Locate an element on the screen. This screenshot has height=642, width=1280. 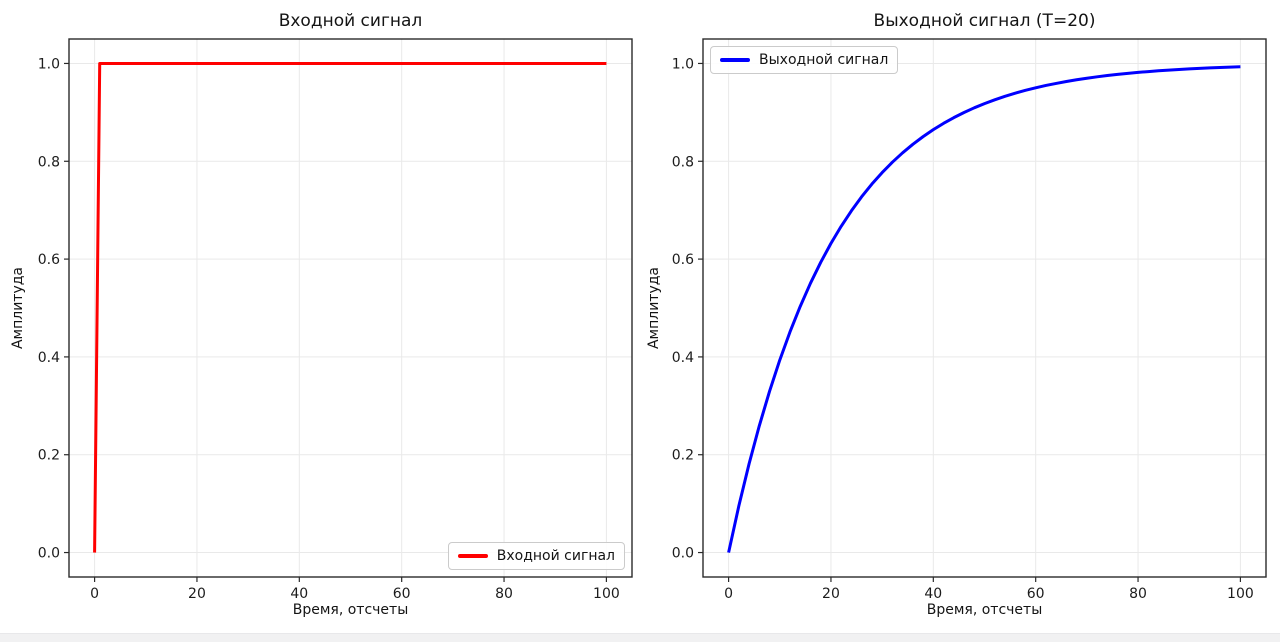
output-chart-legend: Выходной сигнал is located at coordinates (804, 60).